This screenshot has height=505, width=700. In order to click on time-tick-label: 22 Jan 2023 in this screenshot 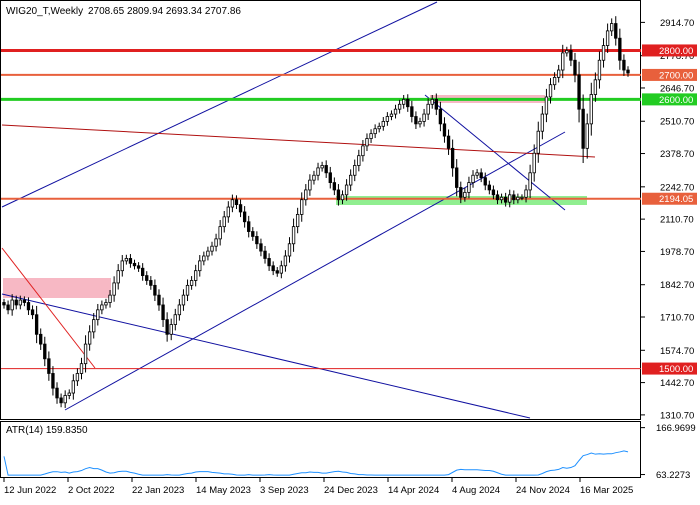, I will do `click(158, 490)`.